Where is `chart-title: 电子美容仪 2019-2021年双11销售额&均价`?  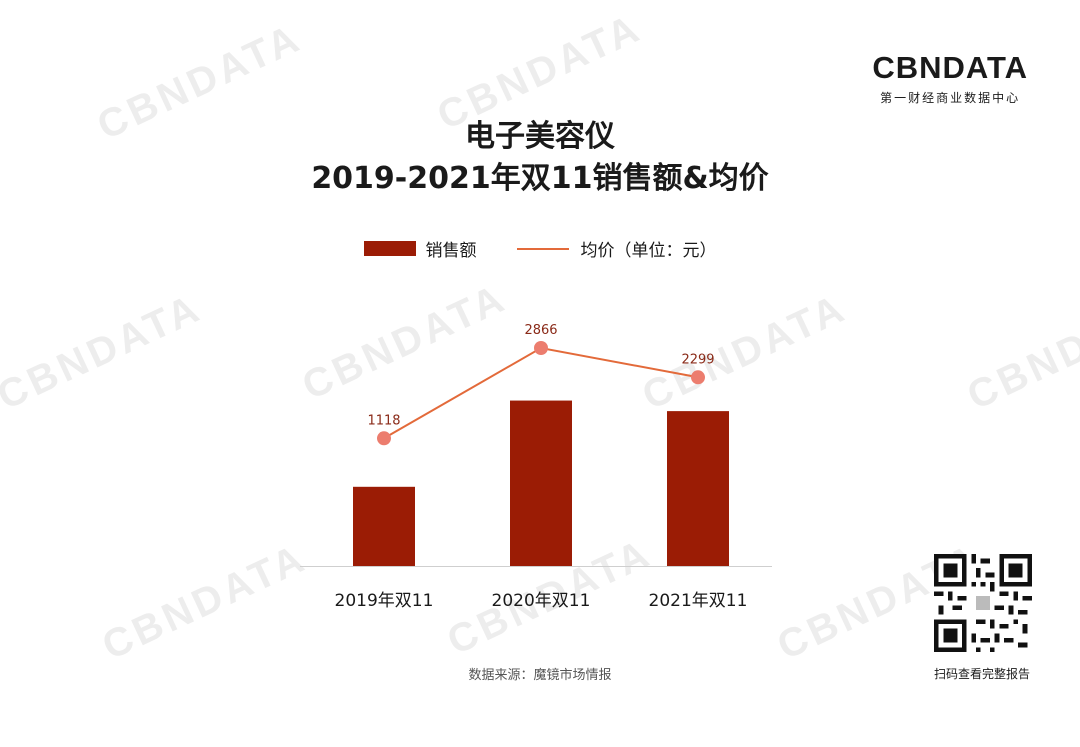 chart-title: 电子美容仪 2019-2021年双11销售额&均价 is located at coordinates (540, 158).